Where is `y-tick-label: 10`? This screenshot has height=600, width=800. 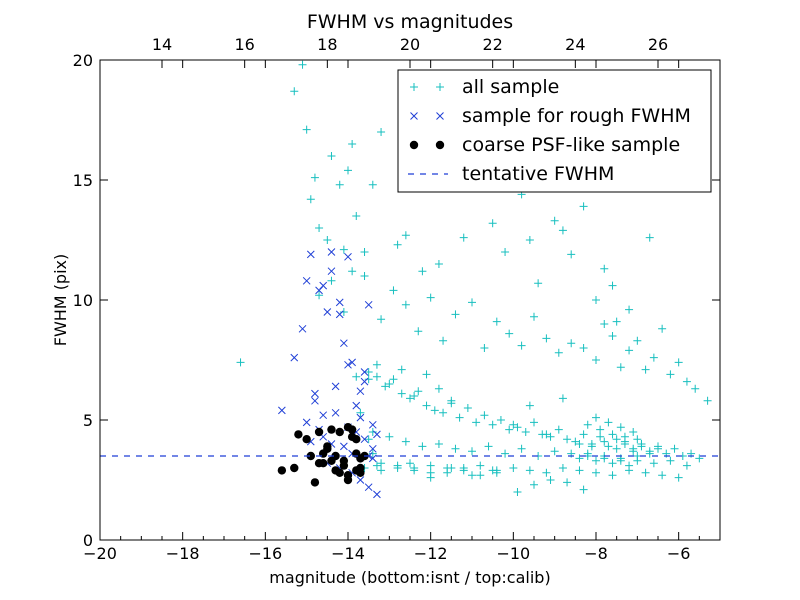 y-tick-label: 10 is located at coordinates (83, 300).